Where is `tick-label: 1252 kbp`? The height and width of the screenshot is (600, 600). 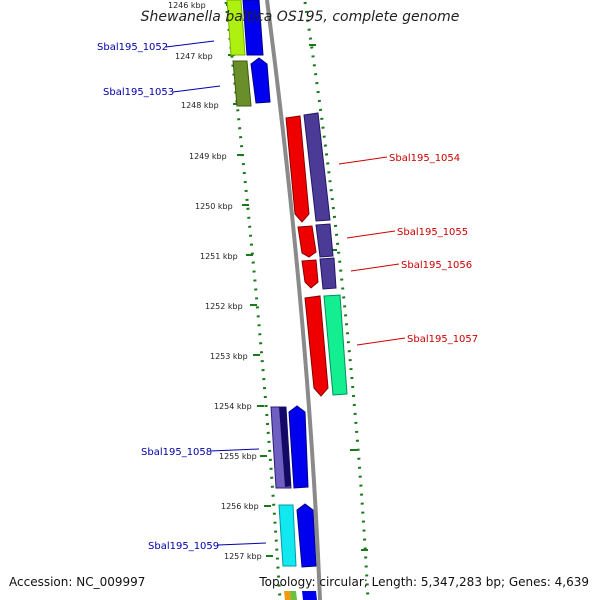
tick-label: 1252 kbp is located at coordinates (224, 306).